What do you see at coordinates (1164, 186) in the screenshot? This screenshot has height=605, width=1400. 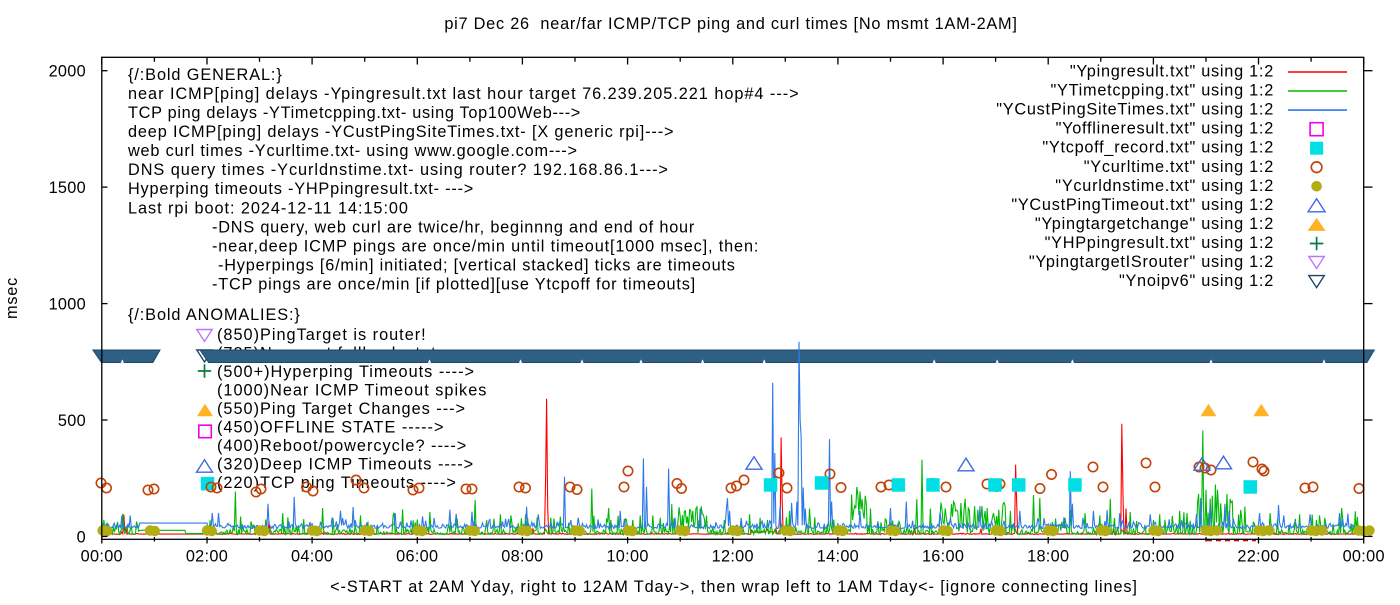 I see `svg-text: "Ycurldnstime.txt" using 1:2` at bounding box center [1164, 186].